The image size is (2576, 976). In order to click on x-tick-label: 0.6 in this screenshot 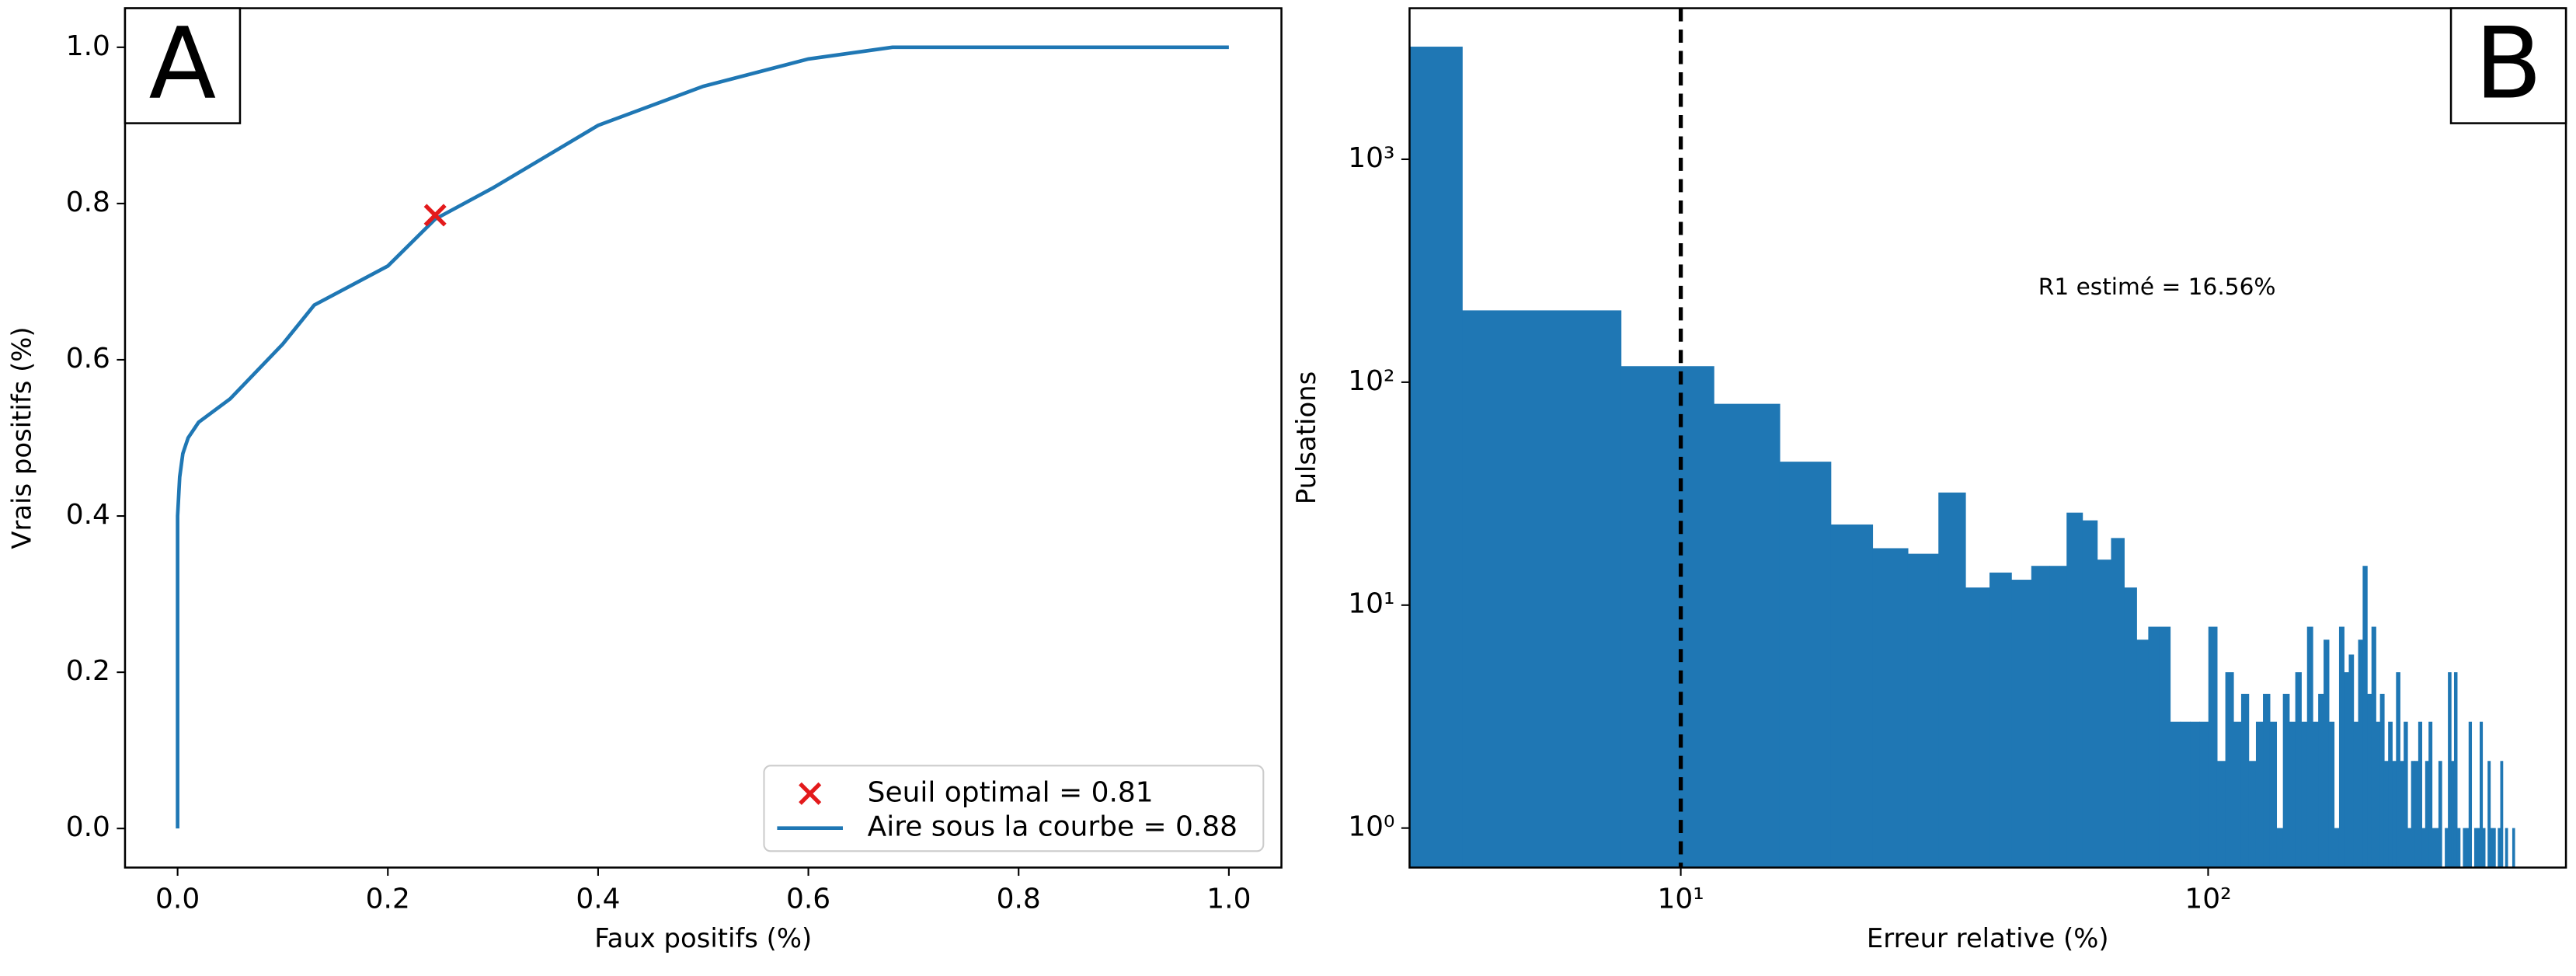, I will do `click(808, 900)`.